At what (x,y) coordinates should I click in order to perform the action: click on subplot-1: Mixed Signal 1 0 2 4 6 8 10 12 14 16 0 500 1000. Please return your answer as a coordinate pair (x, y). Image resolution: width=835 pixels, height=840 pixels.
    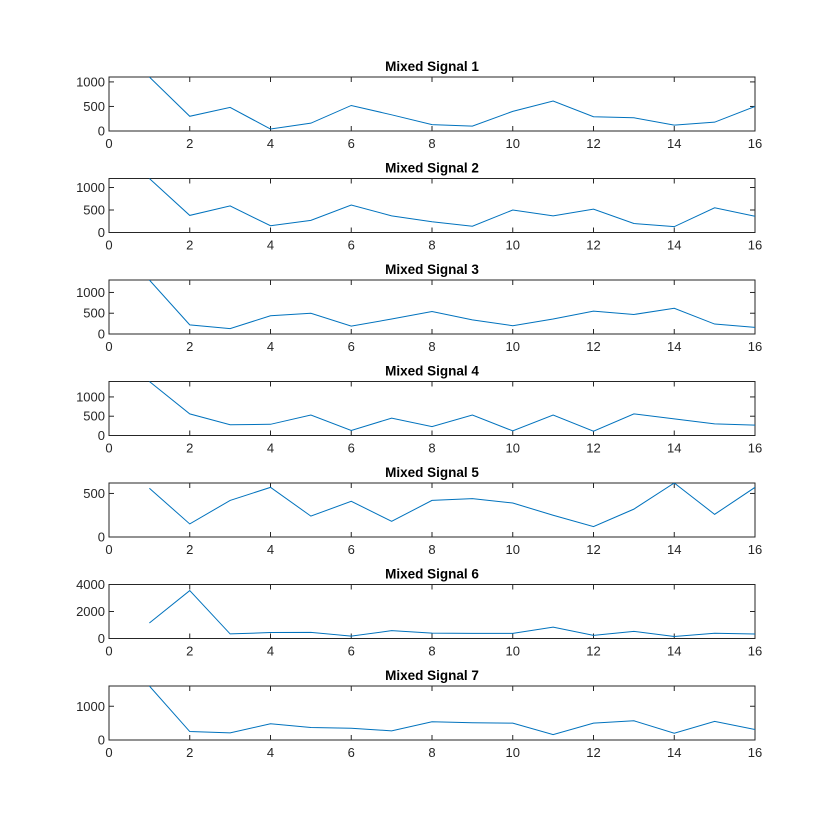
    Looking at the image, I should click on (419, 105).